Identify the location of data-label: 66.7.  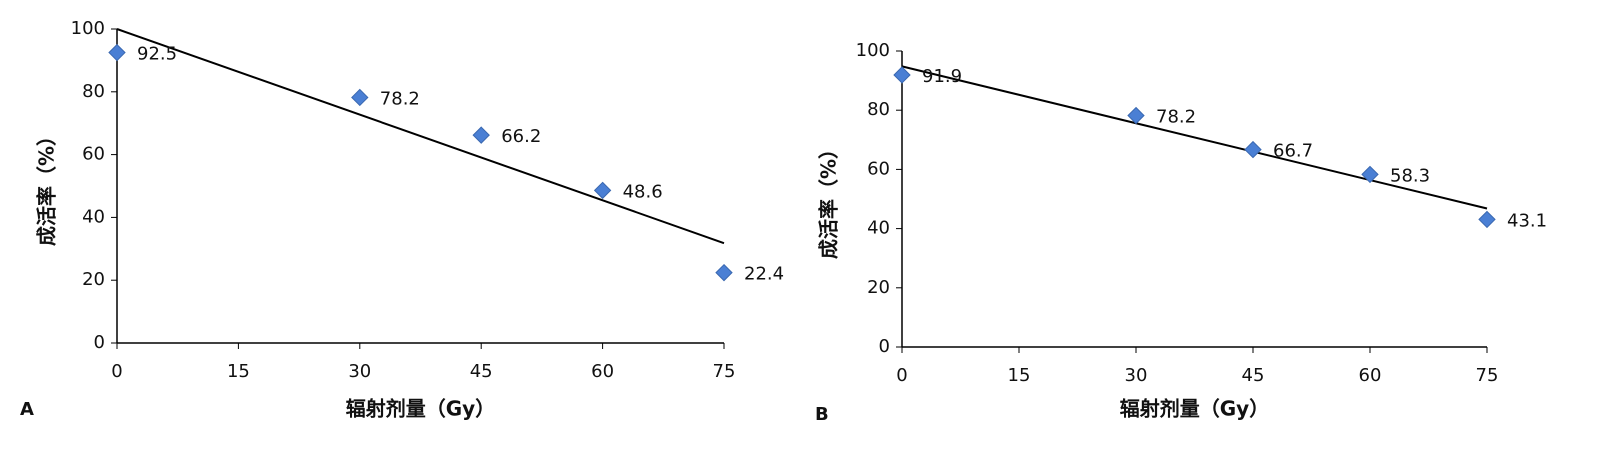
(1293, 151).